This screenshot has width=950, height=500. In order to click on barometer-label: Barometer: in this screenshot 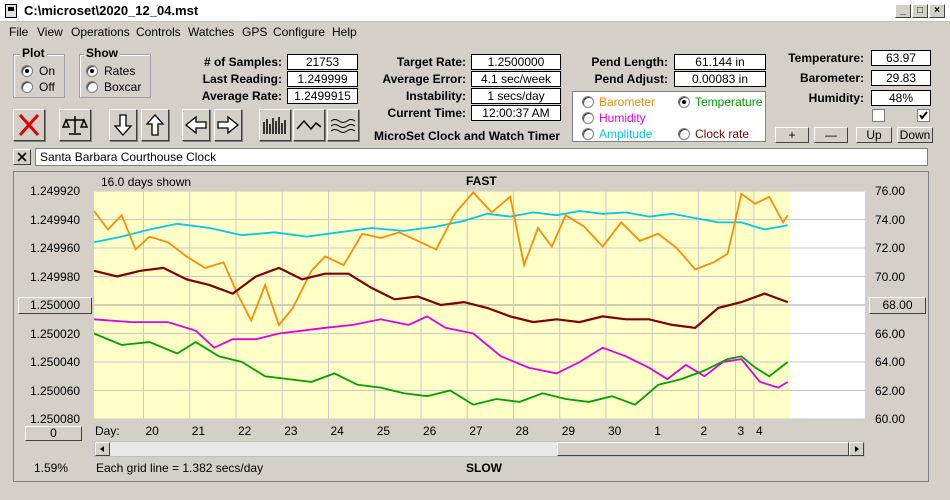, I will do `click(831, 78)`.